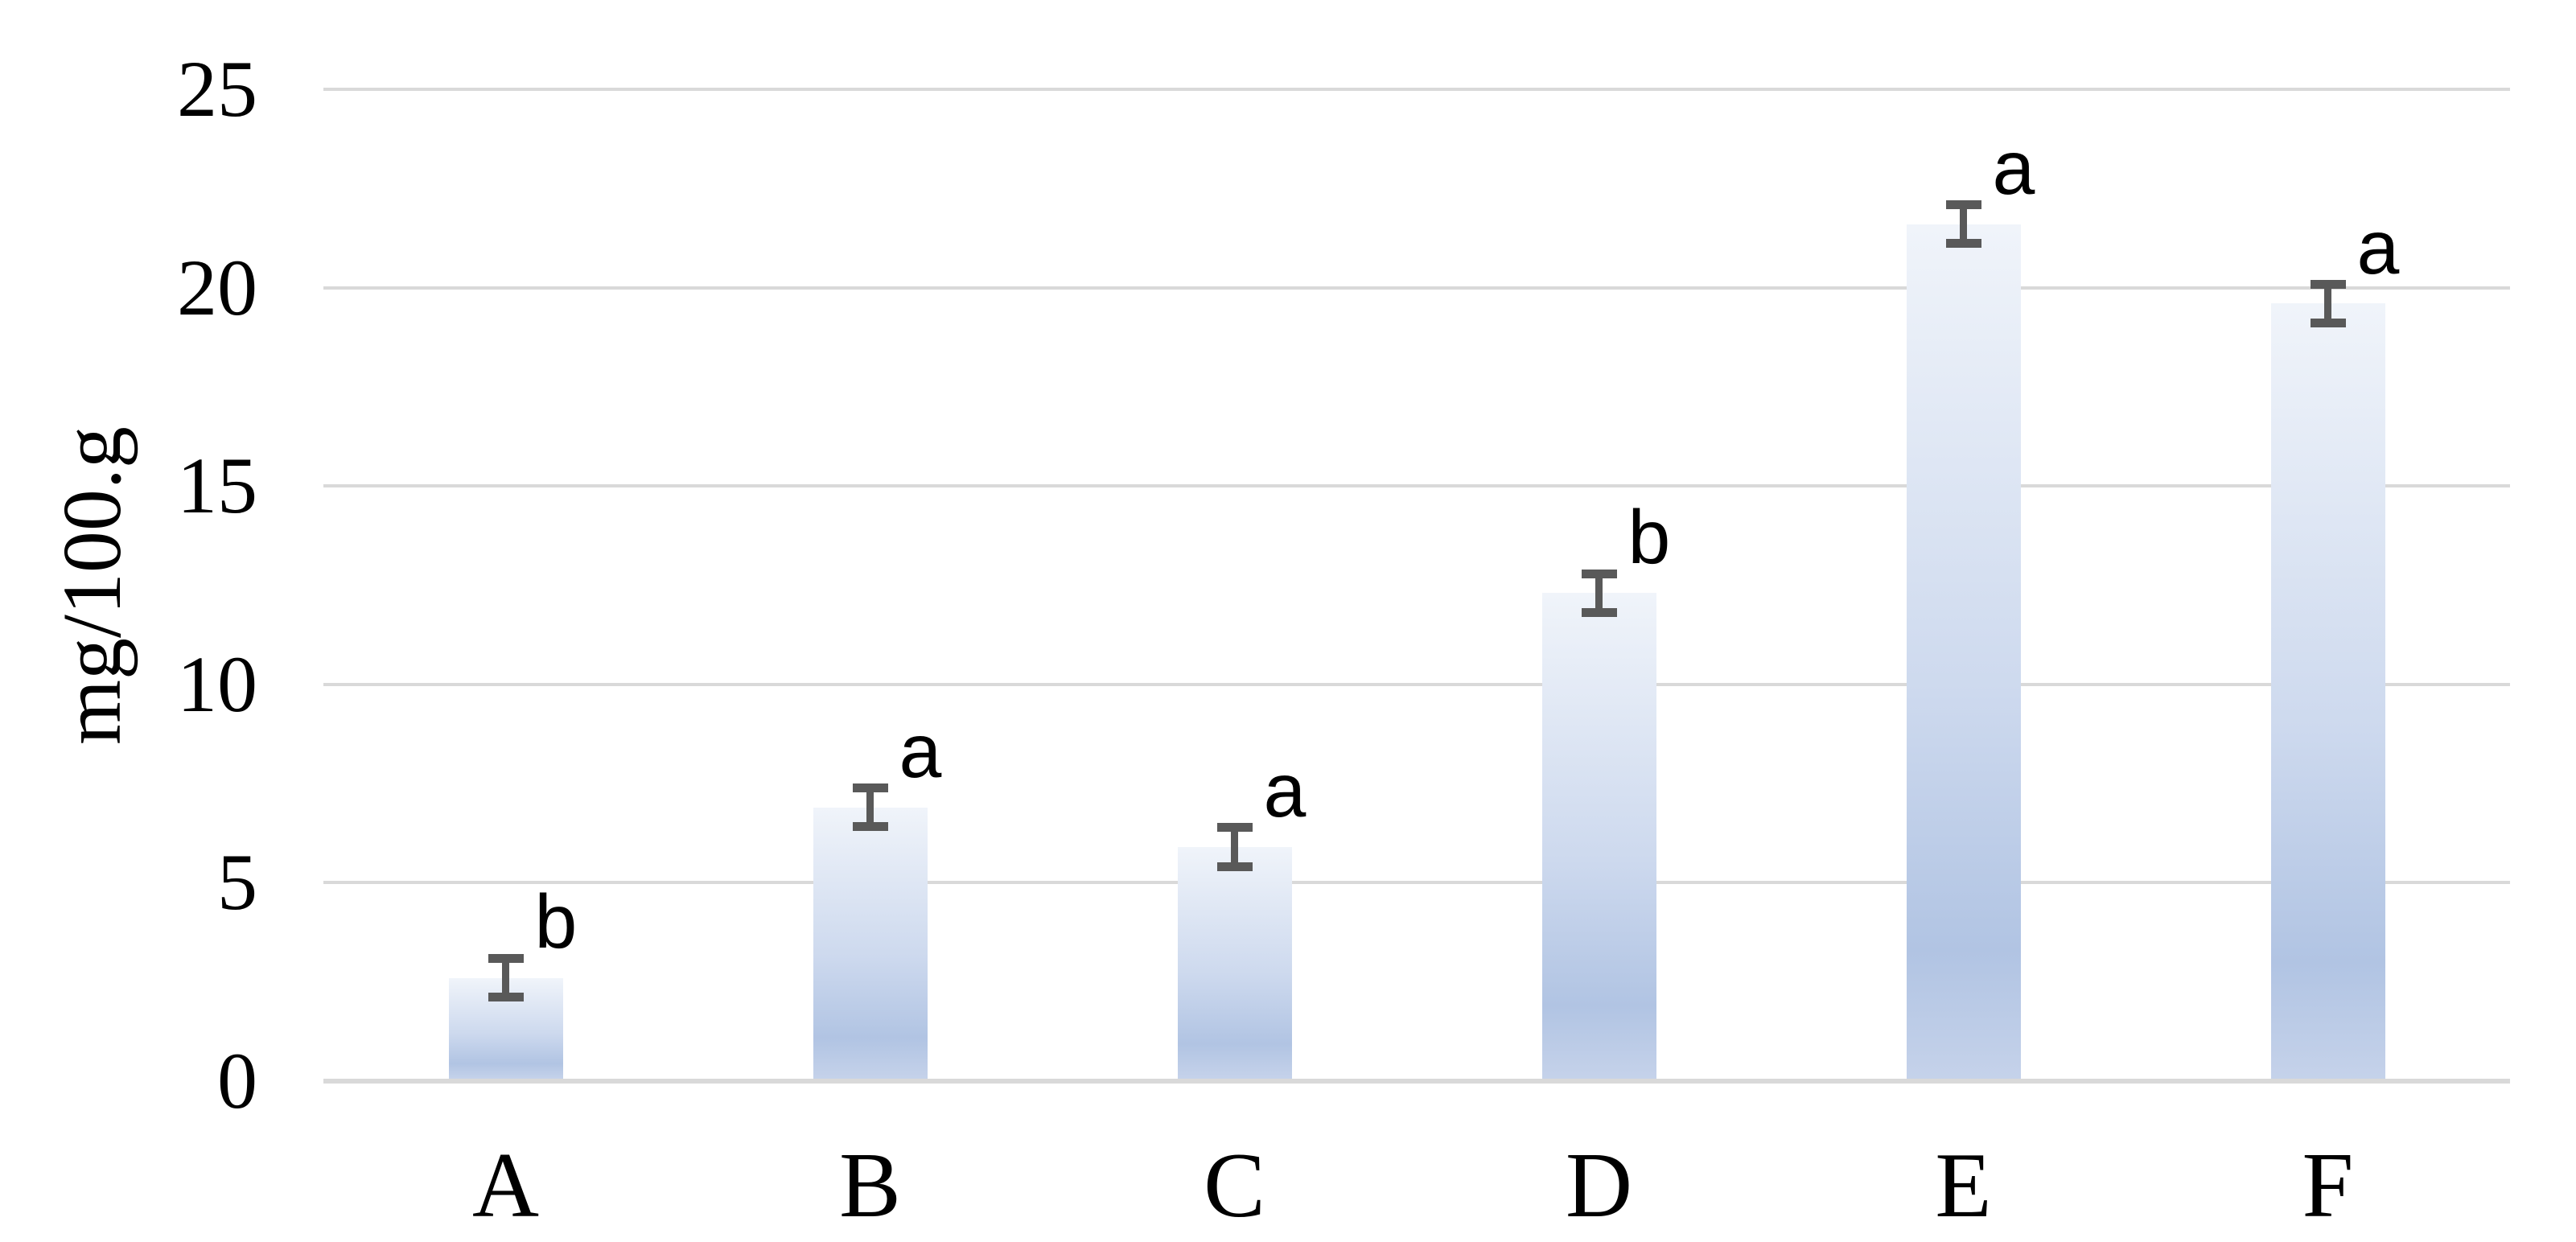 Image resolution: width=2576 pixels, height=1242 pixels. I want to click on y-tick-label: 15, so click(217, 486).